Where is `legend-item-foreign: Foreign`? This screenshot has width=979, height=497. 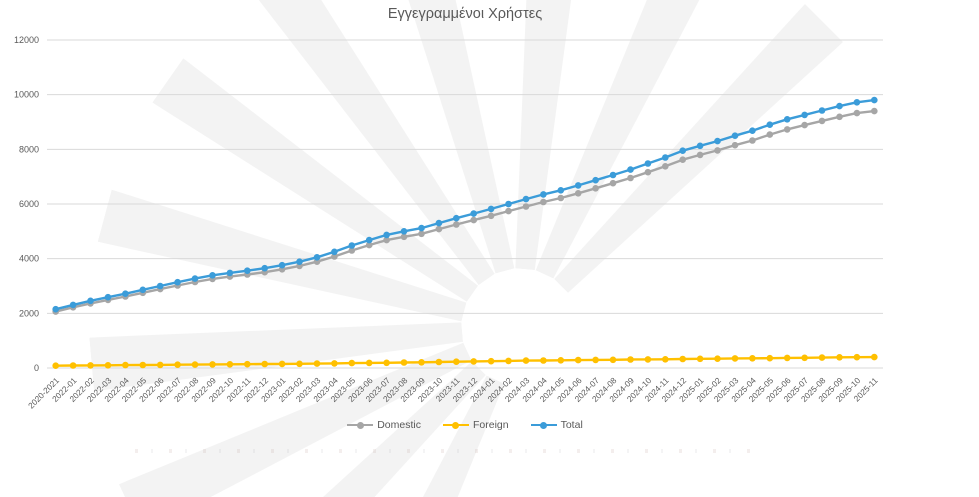 legend-item-foreign: Foreign is located at coordinates (475, 425).